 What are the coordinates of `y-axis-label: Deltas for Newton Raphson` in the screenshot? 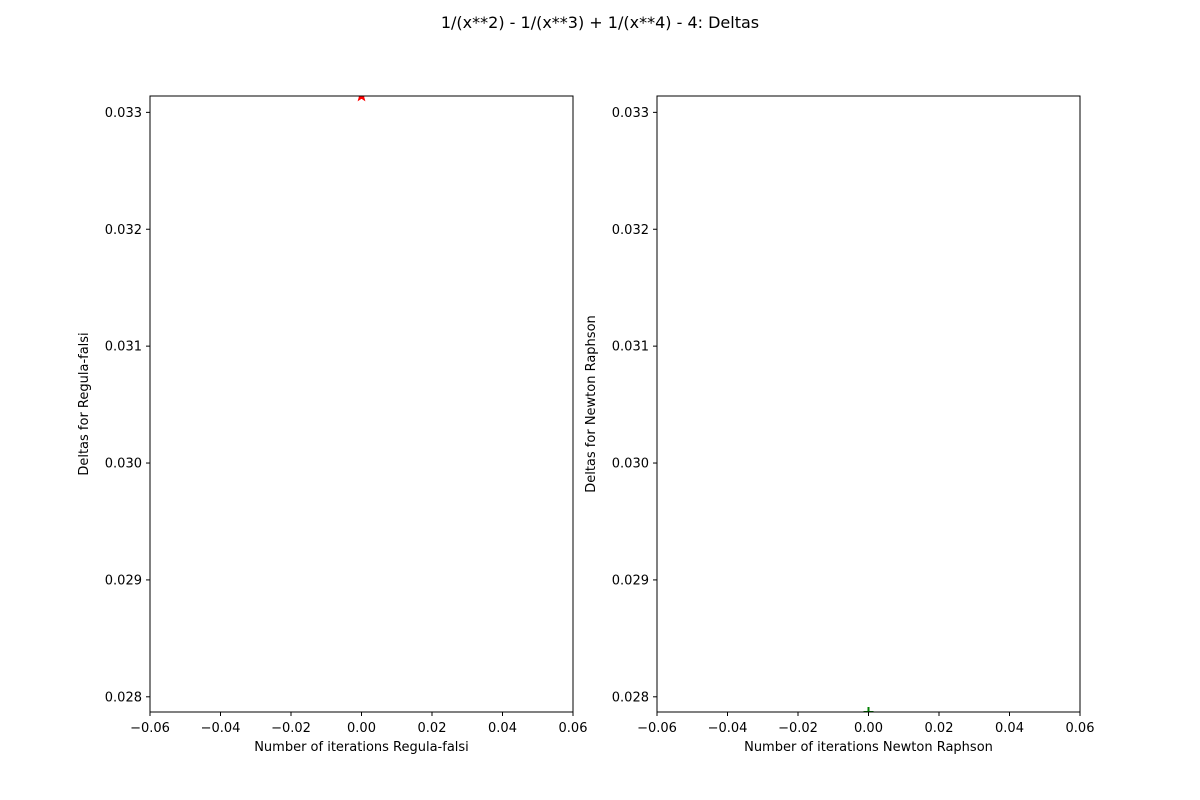 It's located at (591, 404).